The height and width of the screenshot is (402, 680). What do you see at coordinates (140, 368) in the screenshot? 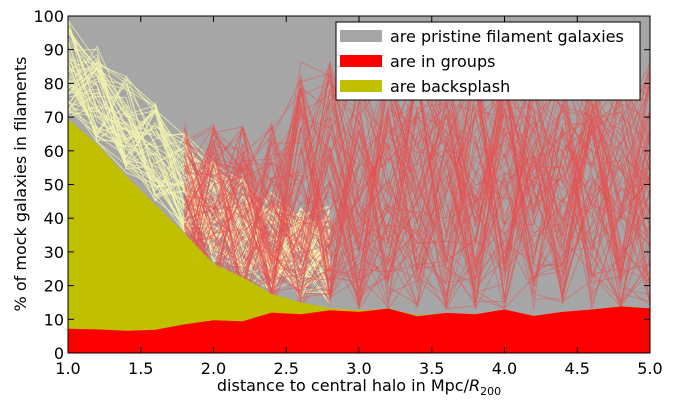
I see `x-tick-label: 1.5` at bounding box center [140, 368].